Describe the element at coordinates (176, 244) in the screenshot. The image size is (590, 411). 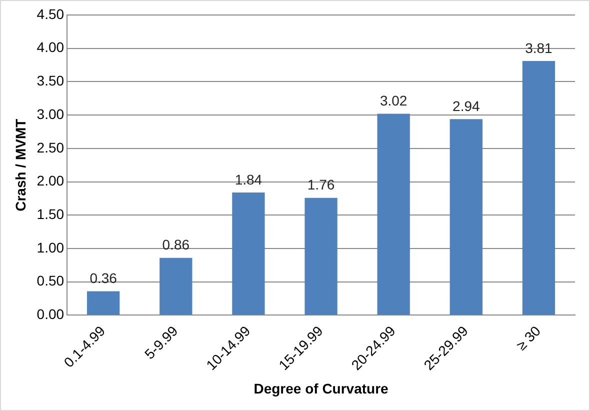
I see `data-label: 0.86` at that location.